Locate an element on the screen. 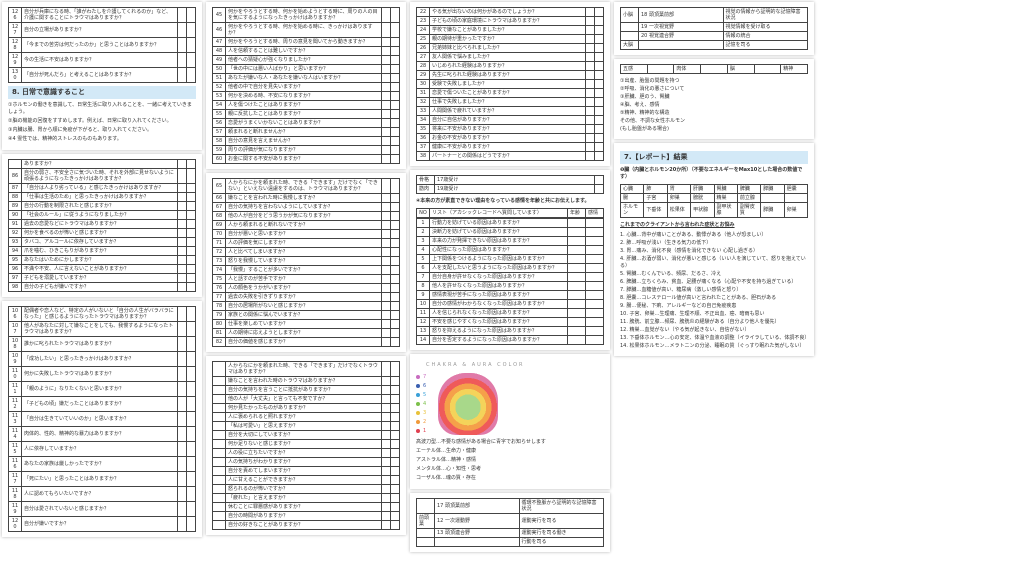  table-cell: 下垂体 is located at coordinates (655, 210).